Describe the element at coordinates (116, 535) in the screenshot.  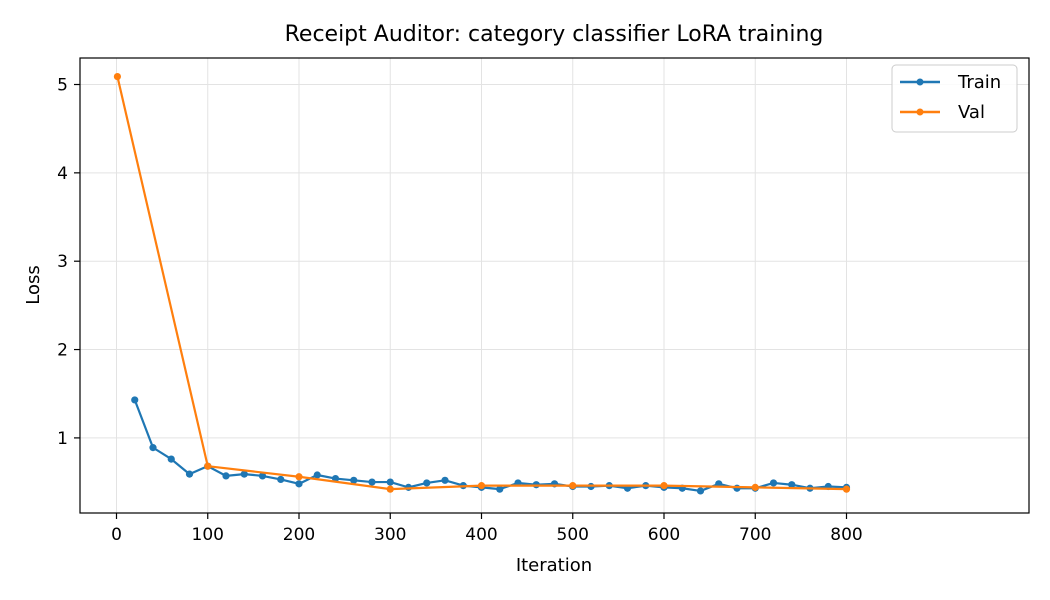
I see `x-tick-label: 0` at that location.